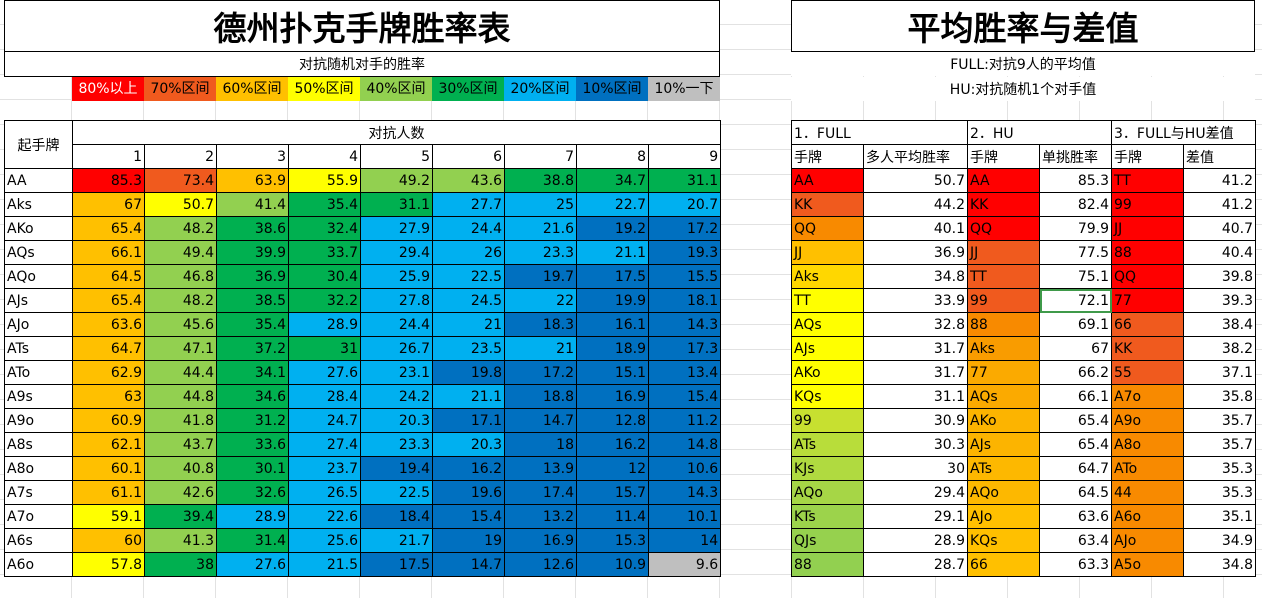  What do you see at coordinates (324, 156) in the screenshot?
I see `col-header: 4` at bounding box center [324, 156].